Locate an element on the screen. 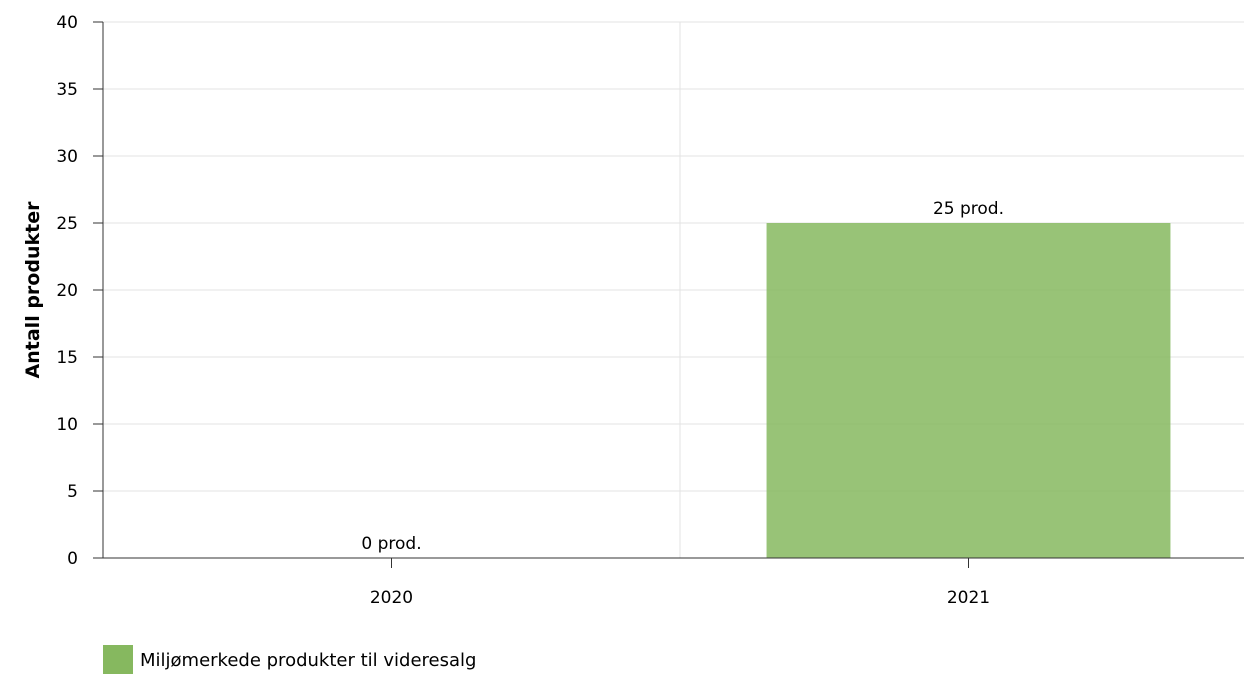 Image resolution: width=1244 pixels, height=674 pixels. y-tick-label: 35 is located at coordinates (67, 90).